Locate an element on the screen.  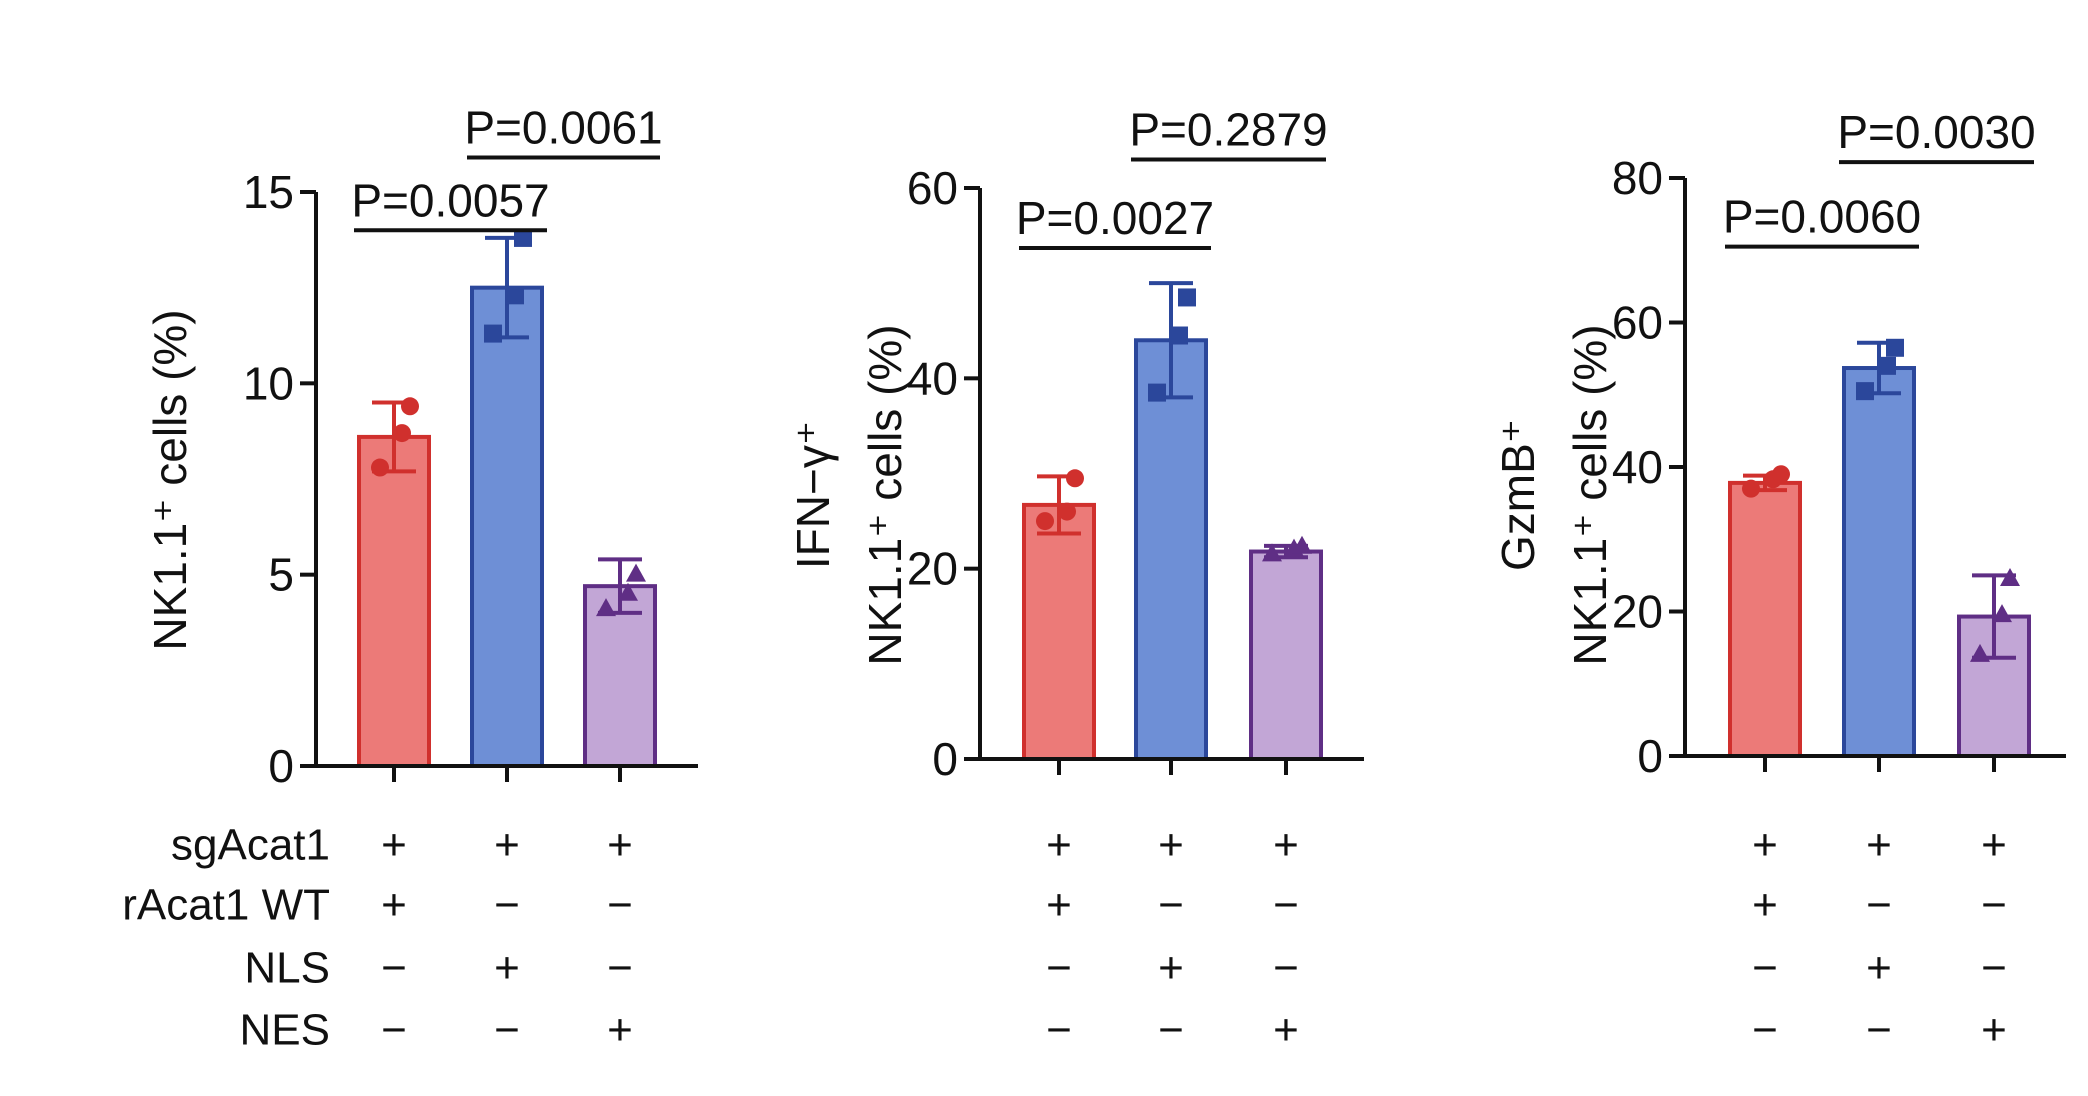
y-axis-label-line: IFN−γ⁺ is located at coordinates (813, 495).